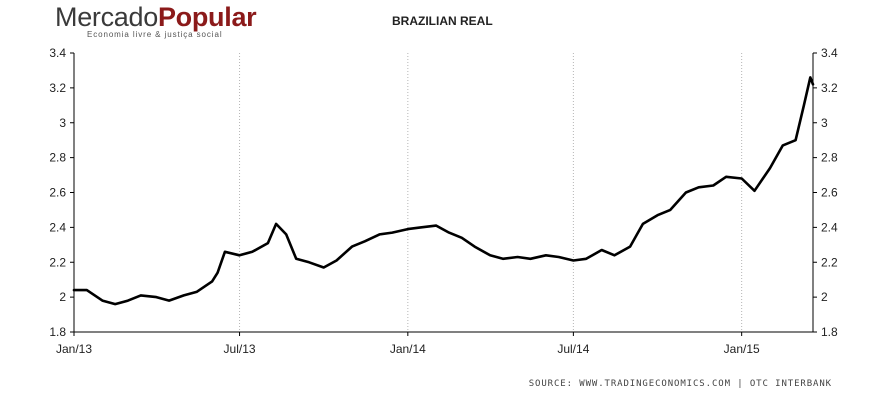 The image size is (886, 406). I want to click on logo-tagline: Economia livre & justiça social, so click(155, 34).